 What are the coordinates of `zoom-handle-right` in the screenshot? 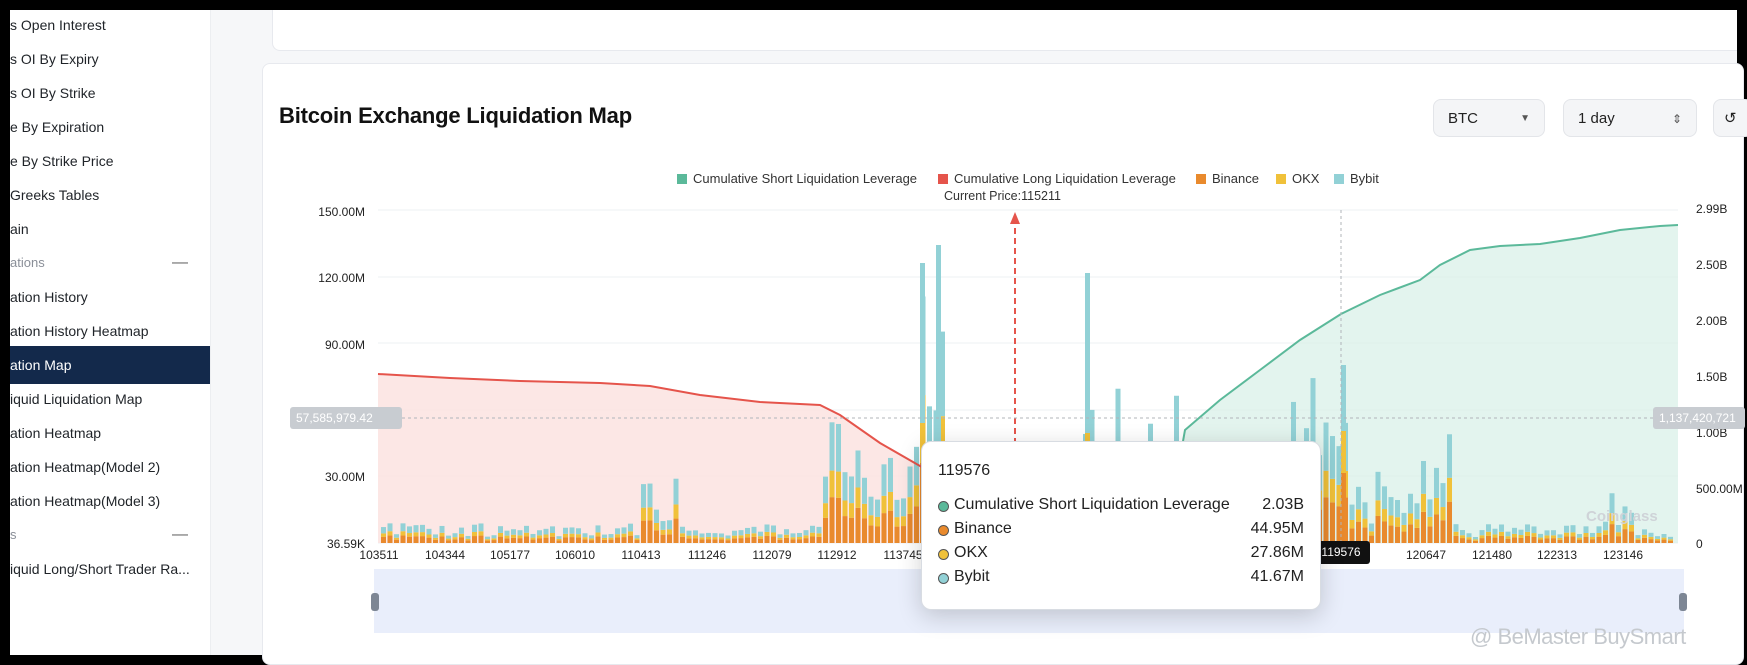 It's located at (1683, 602).